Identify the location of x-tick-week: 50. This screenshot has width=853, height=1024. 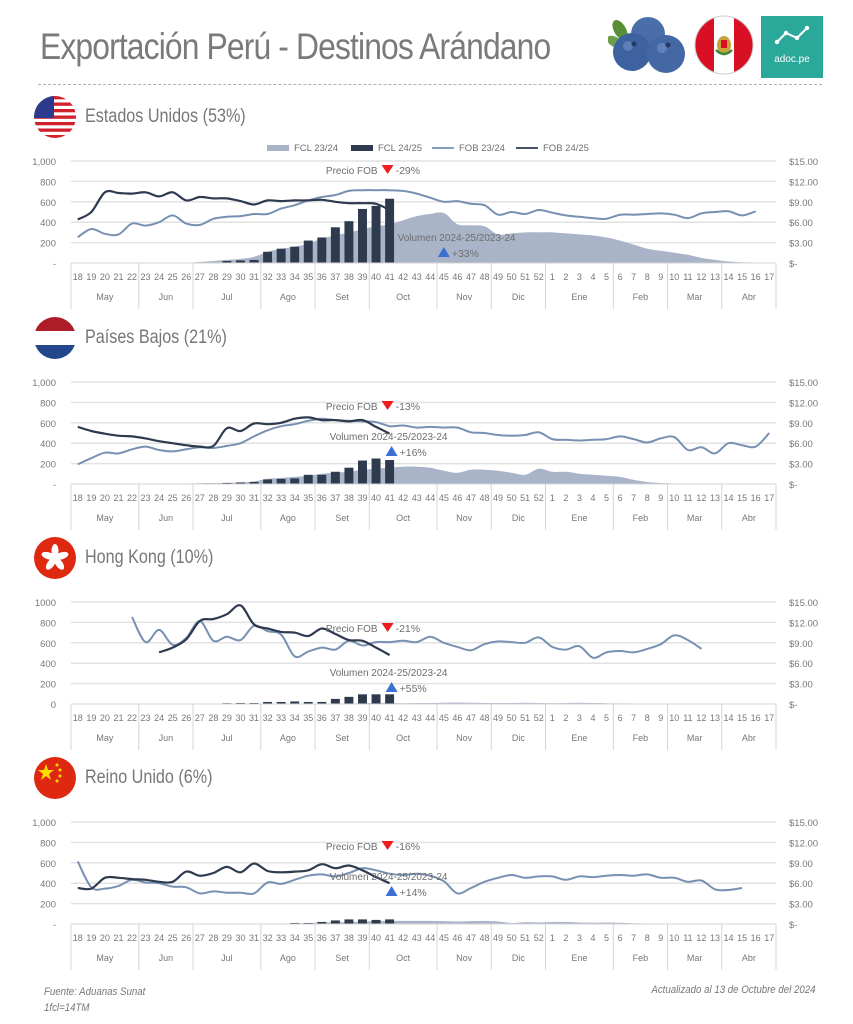
(512, 277).